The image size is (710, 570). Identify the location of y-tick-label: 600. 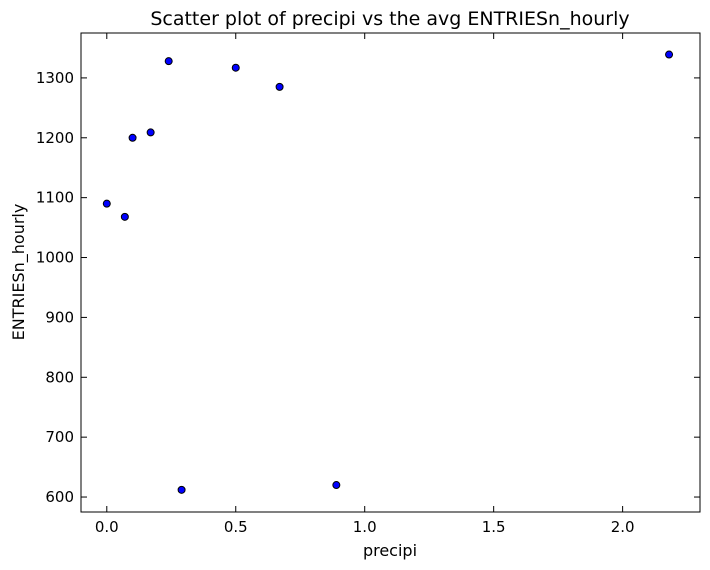
(59, 497).